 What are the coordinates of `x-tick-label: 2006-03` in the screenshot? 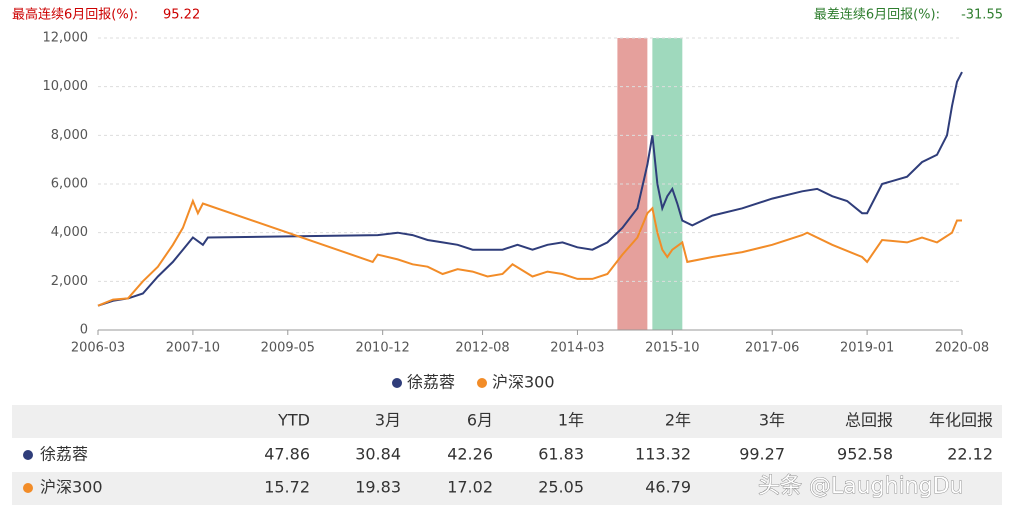 It's located at (98, 348).